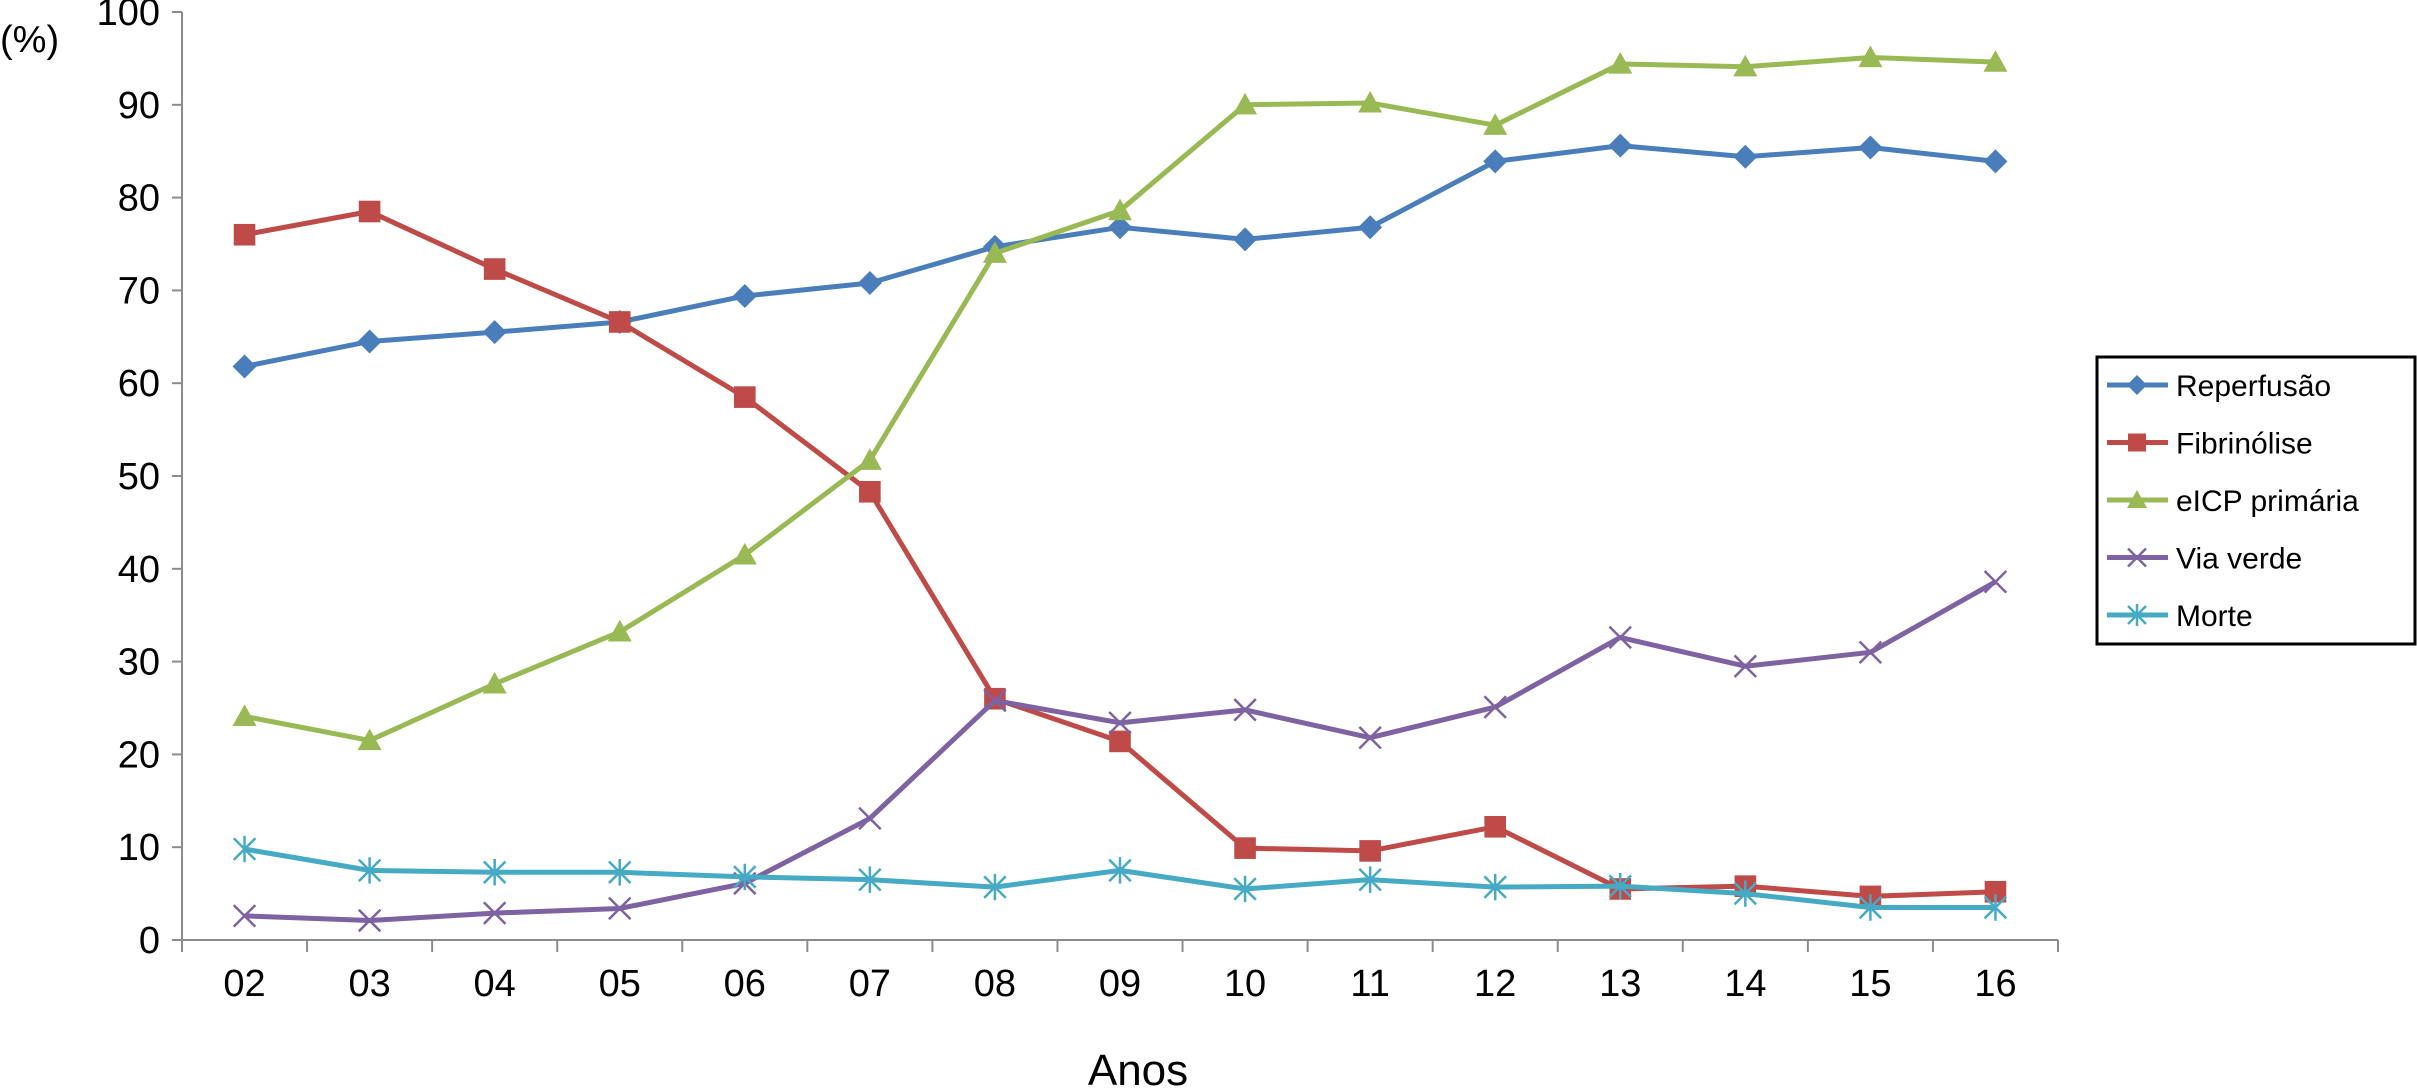  What do you see at coordinates (369, 984) in the screenshot?
I see `x-tick-label: 03` at bounding box center [369, 984].